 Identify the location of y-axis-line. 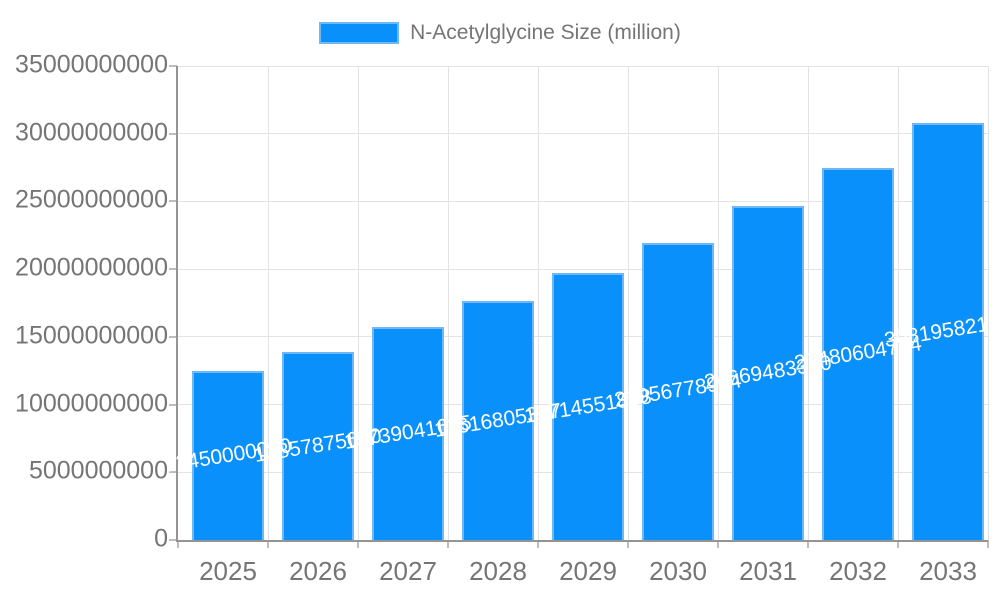
(177, 304).